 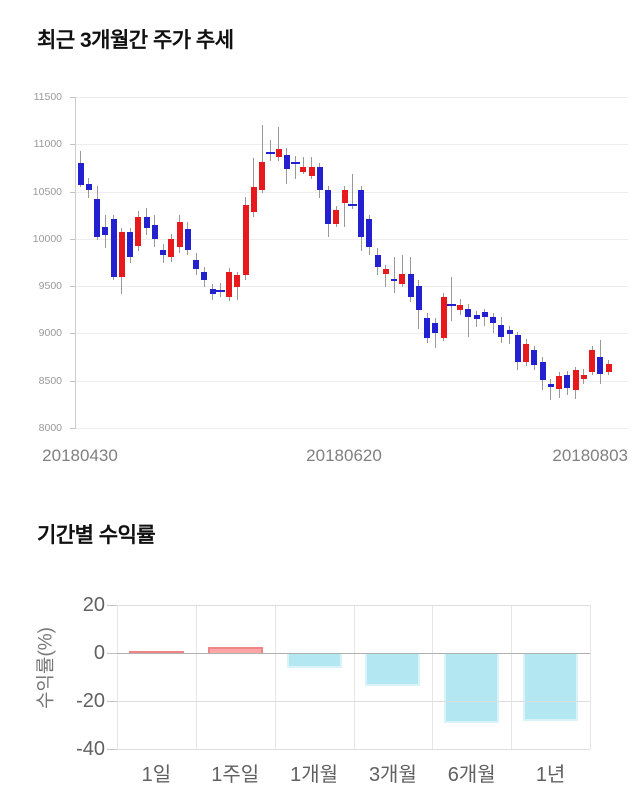 I want to click on bar-positive, so click(x=156, y=652).